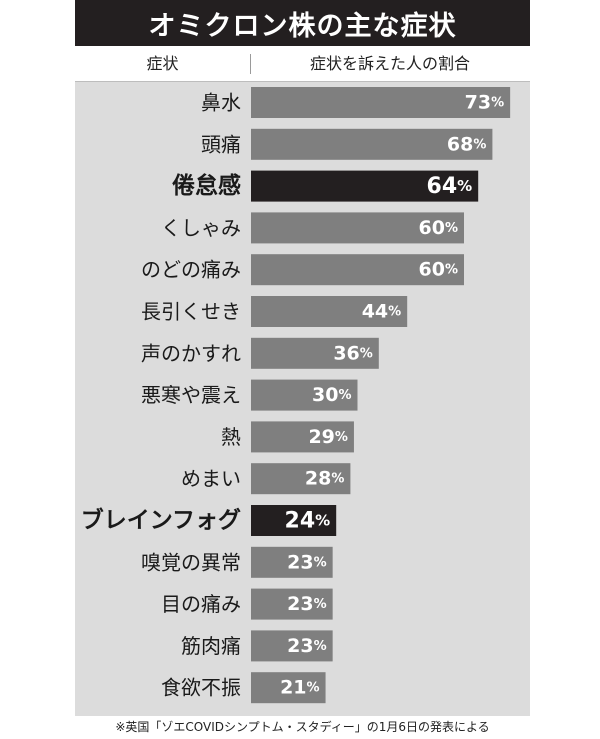 This screenshot has height=739, width=600. I want to click on value-label-12: 23%, so click(306, 562).